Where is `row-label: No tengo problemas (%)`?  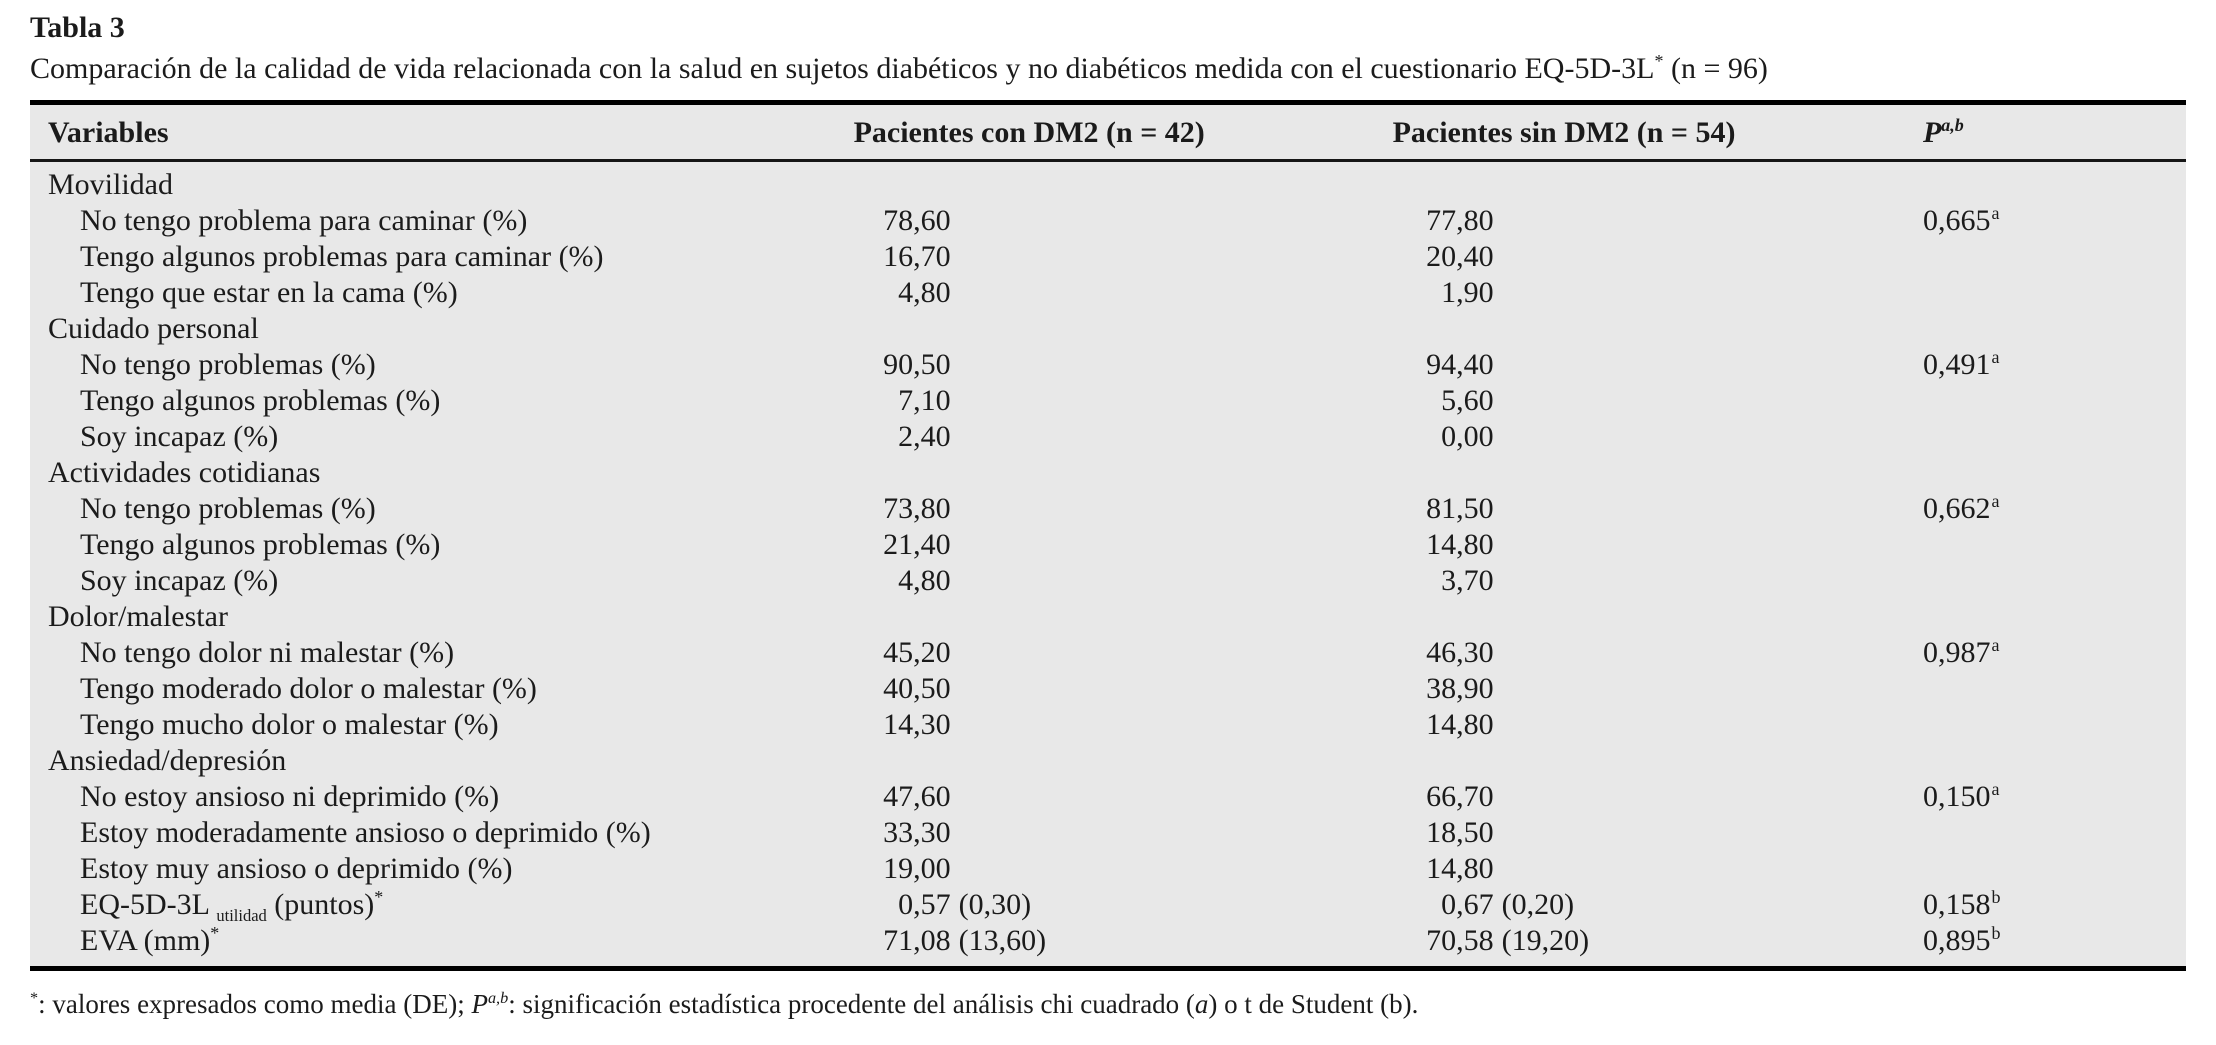
row-label: No tengo problemas (%) is located at coordinates (228, 364).